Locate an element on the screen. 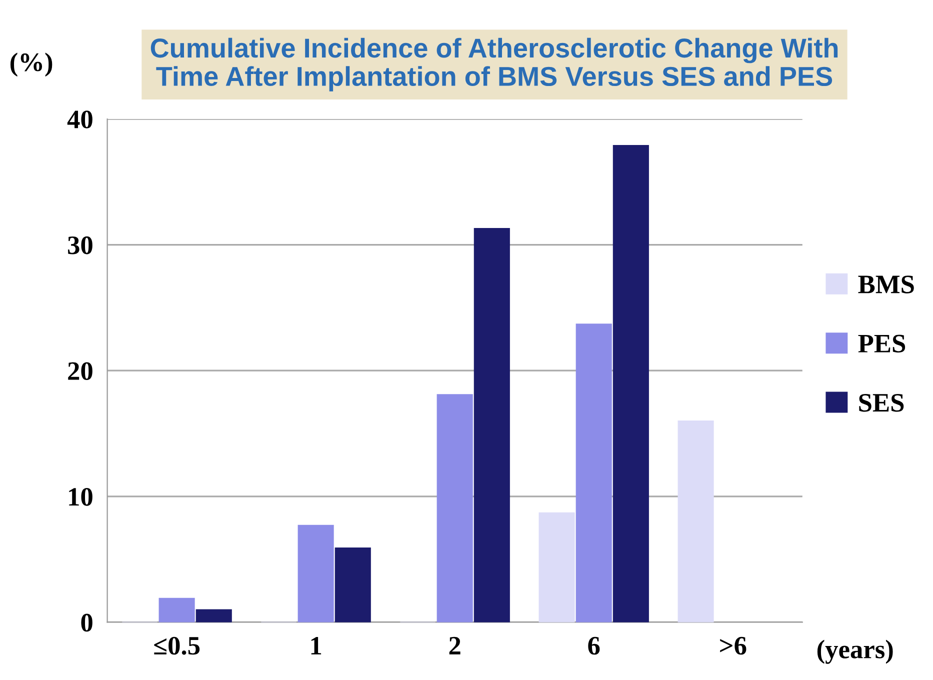  x-tick-label: 6 is located at coordinates (594, 645).